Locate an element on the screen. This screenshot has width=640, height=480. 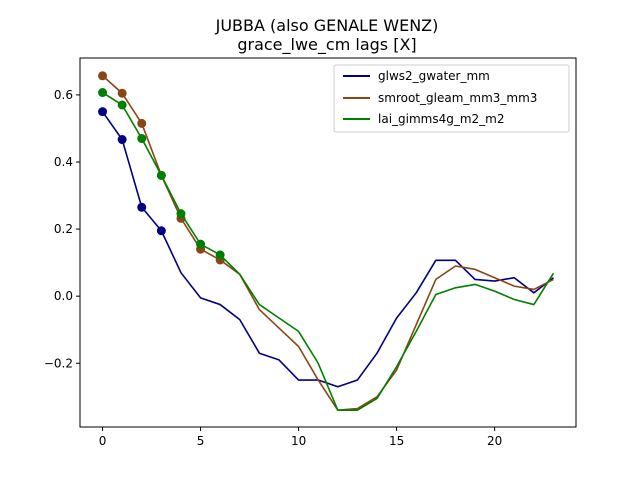
y-tick-label-0: −0.2 is located at coordinates (58, 363).